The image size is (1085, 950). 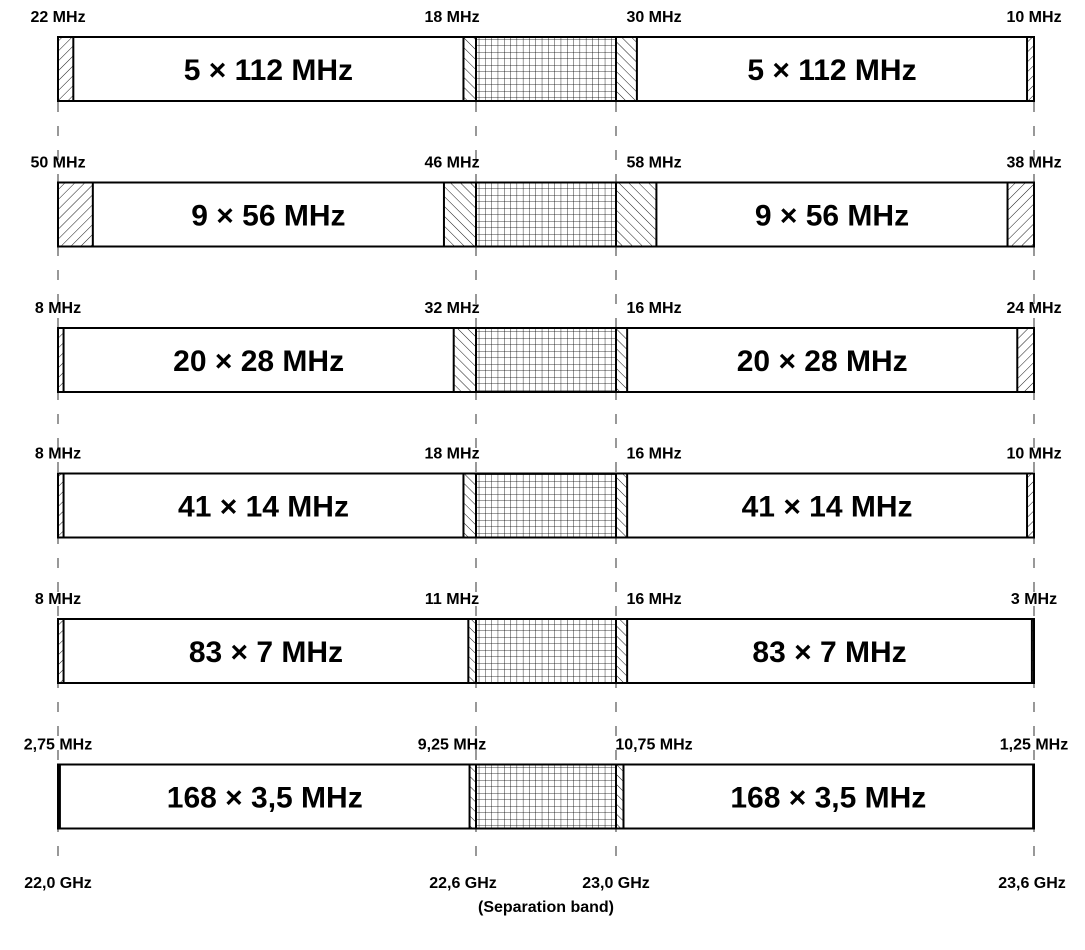 I want to click on axis-tick-end: 23,6 GHz, so click(x=1032, y=883).